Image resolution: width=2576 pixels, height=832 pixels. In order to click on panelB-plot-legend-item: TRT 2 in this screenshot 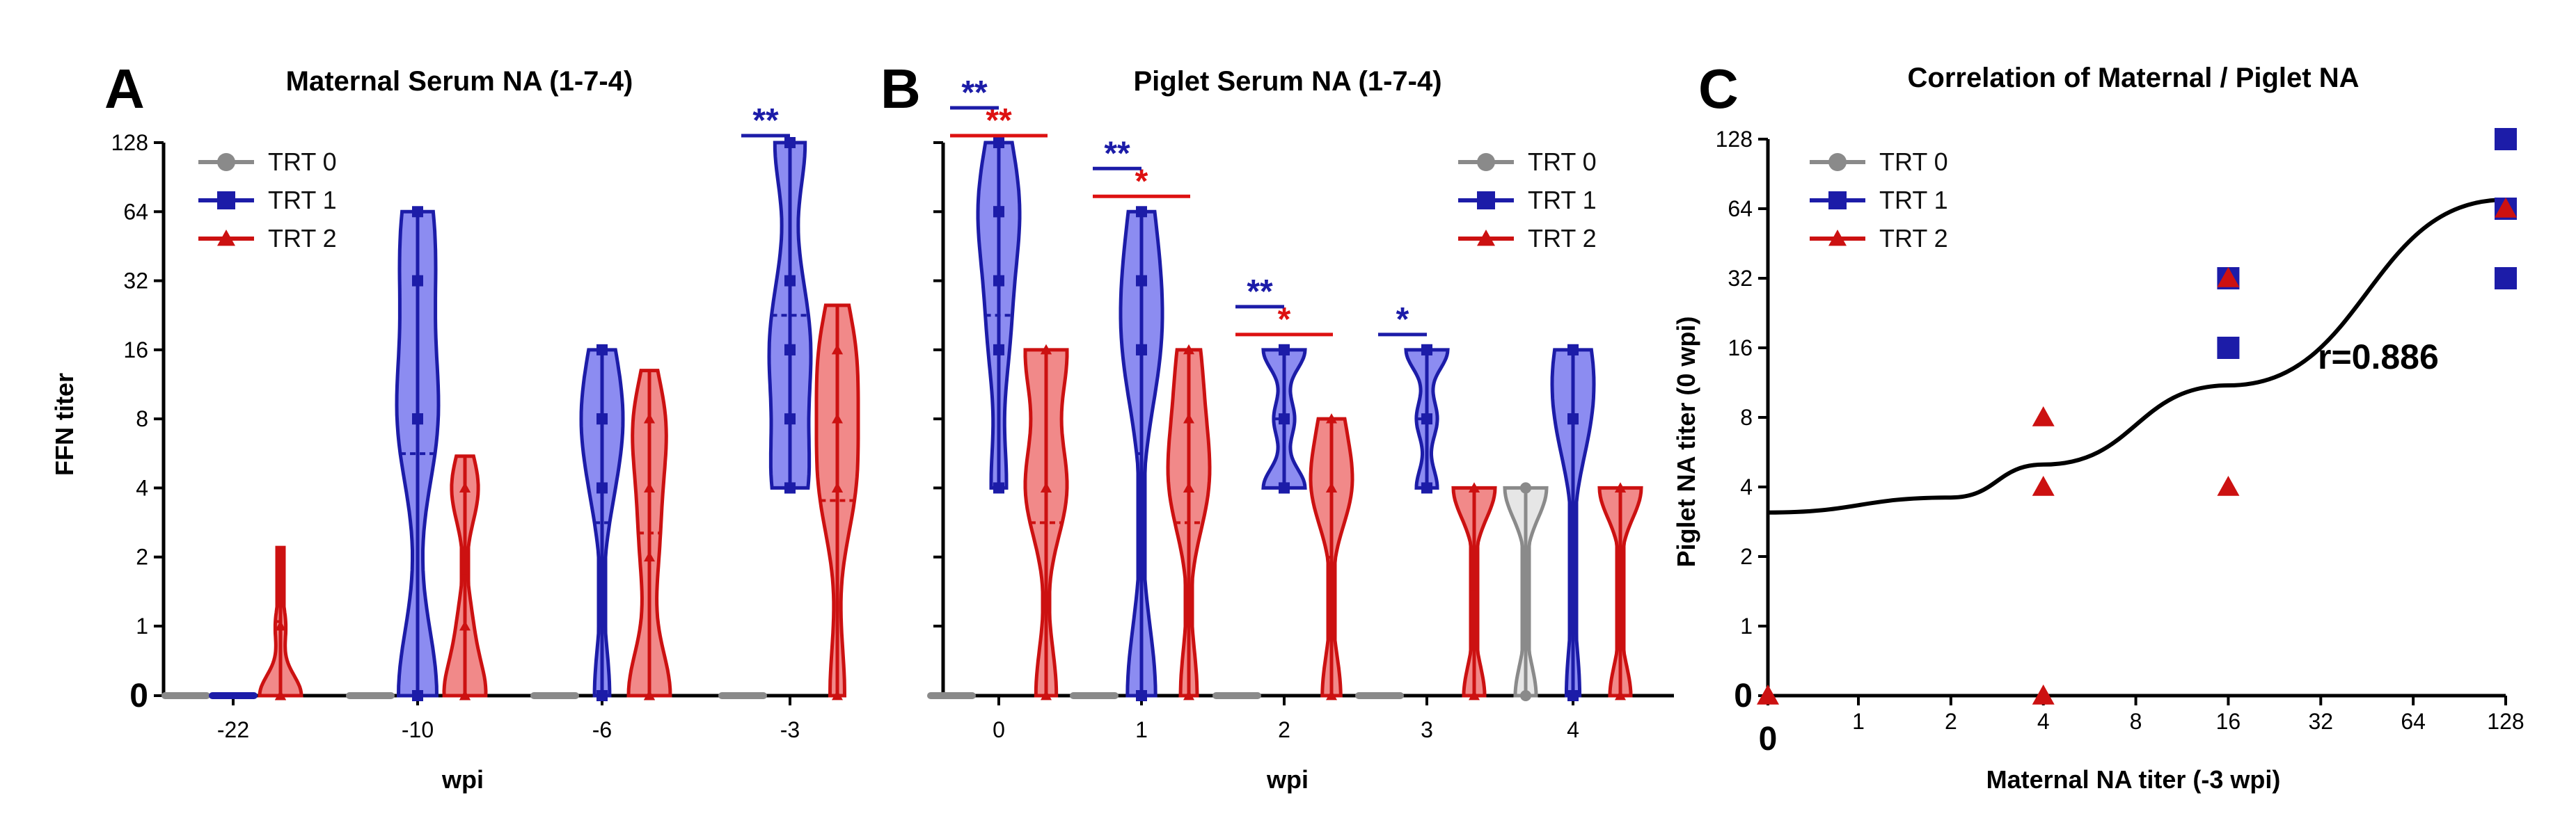, I will do `click(1527, 238)`.